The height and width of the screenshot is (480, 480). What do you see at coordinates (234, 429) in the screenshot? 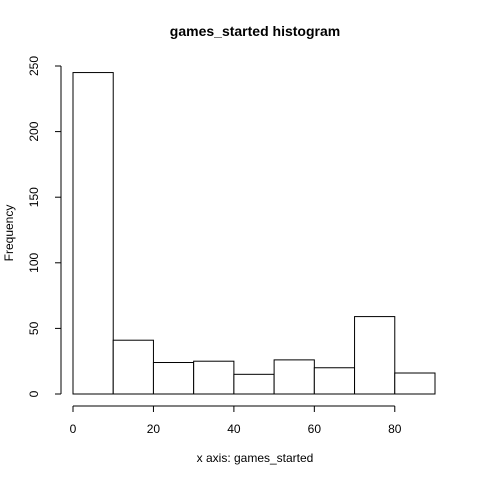
I see `x-tick-label: 40` at bounding box center [234, 429].